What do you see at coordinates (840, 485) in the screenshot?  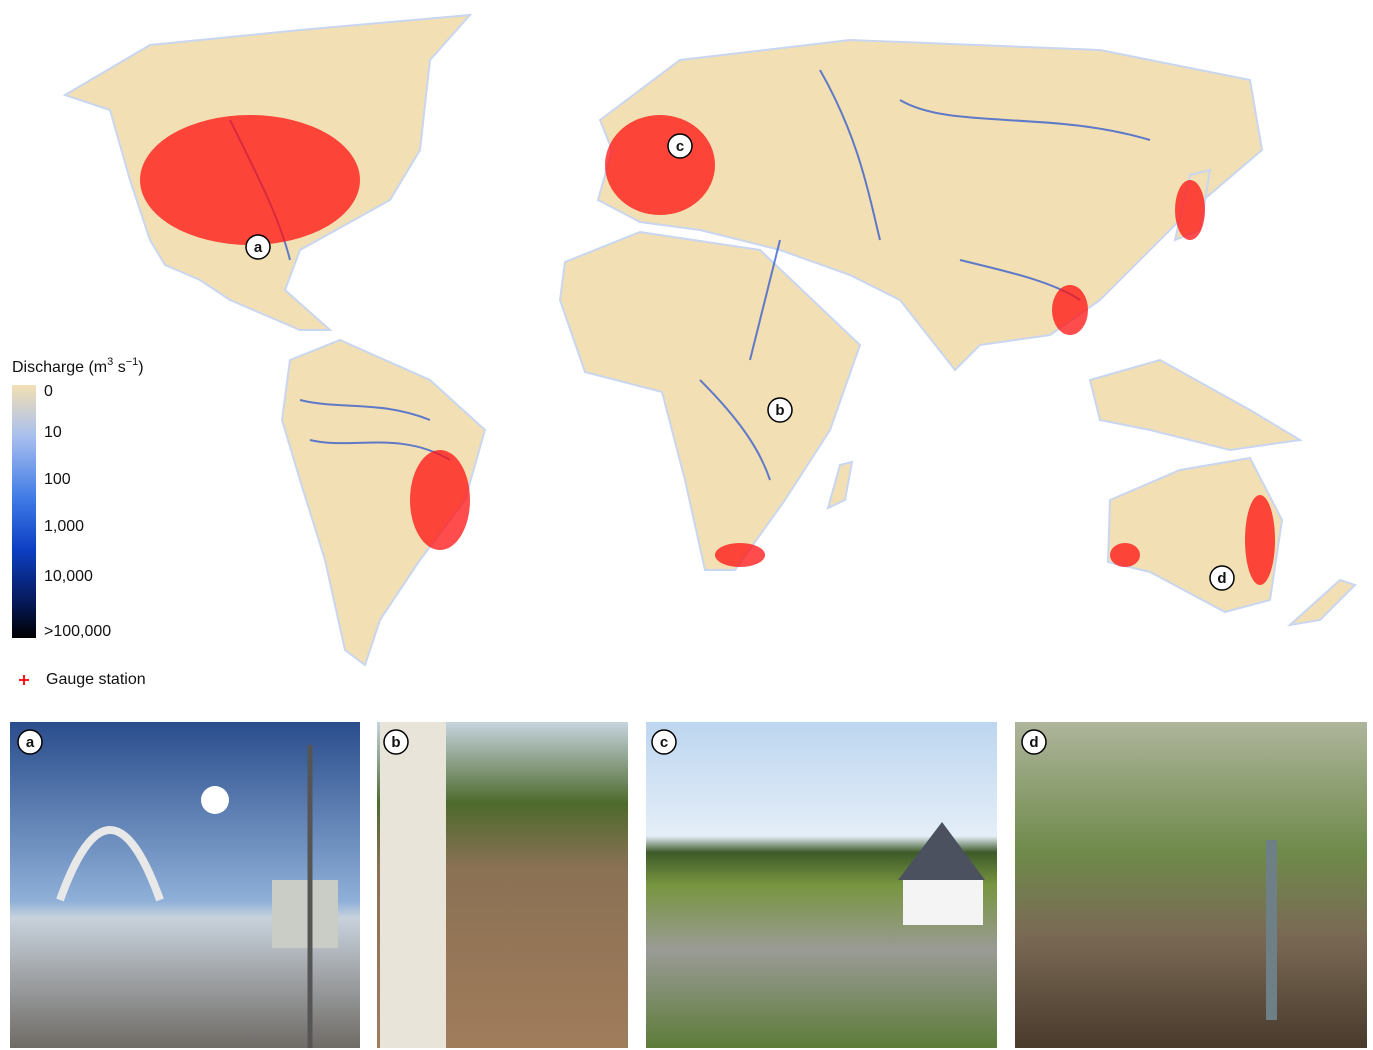 I see `madagascar` at bounding box center [840, 485].